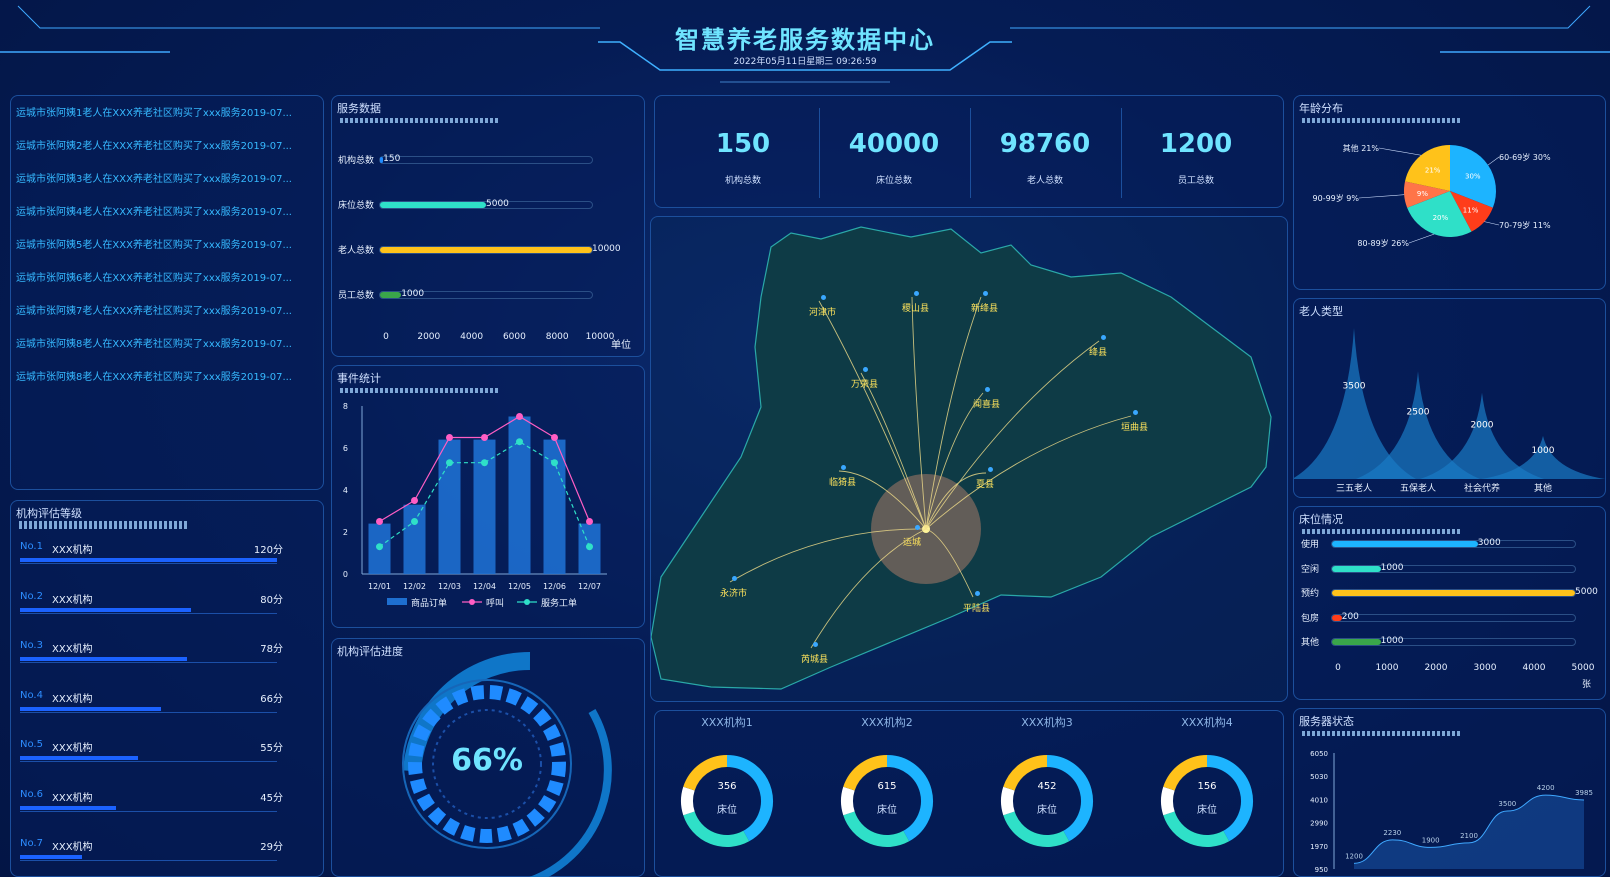  Describe the element at coordinates (379, 586) in the screenshot. I see `x-tick: 12/01` at that location.